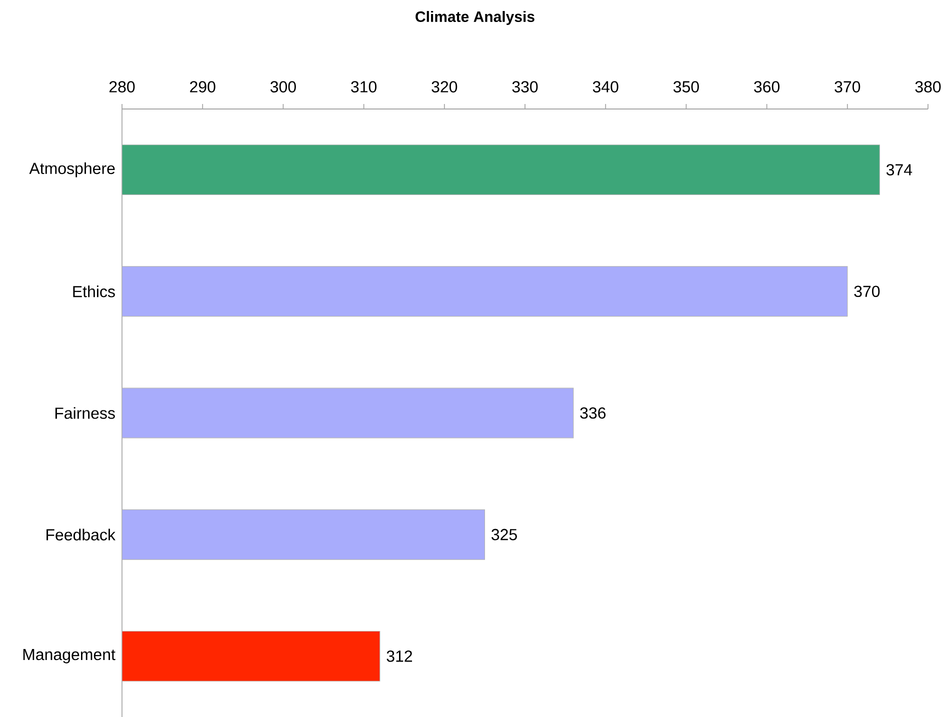 The width and height of the screenshot is (950, 717). Describe the element at coordinates (399, 656) in the screenshot. I see `data-label: 312` at that location.